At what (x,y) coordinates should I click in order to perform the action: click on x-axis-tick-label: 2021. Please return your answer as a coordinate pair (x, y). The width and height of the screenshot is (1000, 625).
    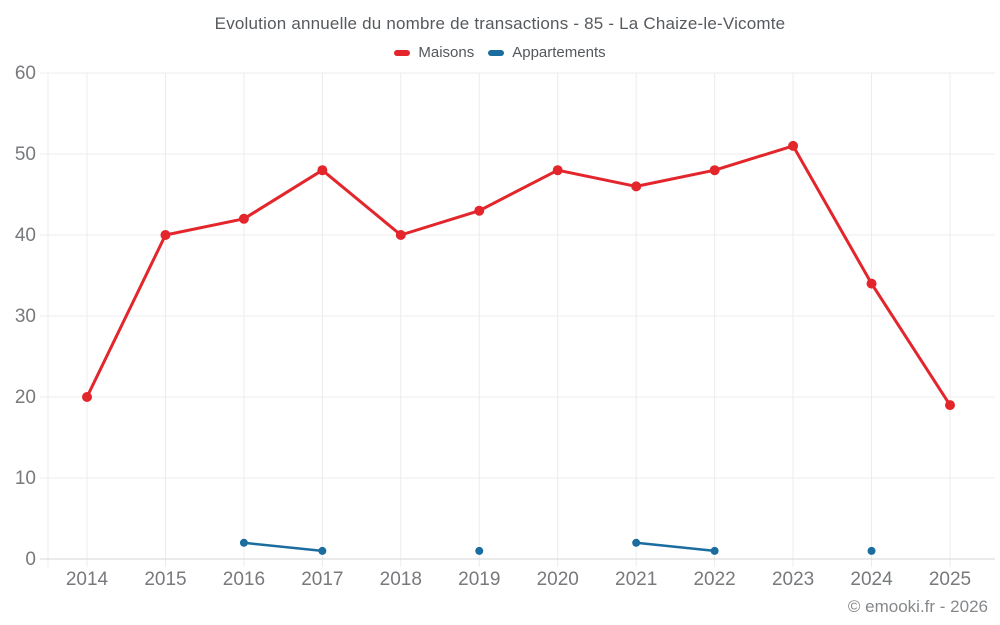
    Looking at the image, I should click on (636, 579).